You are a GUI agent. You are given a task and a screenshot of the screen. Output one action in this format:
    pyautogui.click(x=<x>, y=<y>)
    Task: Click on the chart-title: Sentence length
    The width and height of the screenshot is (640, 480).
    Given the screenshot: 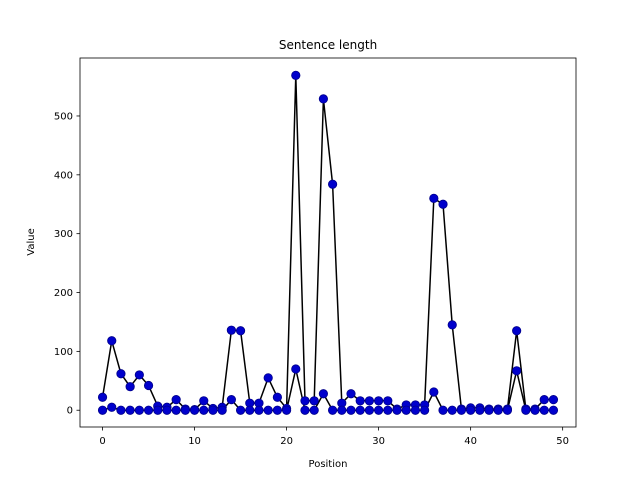 What is the action you would take?
    pyautogui.click(x=328, y=45)
    